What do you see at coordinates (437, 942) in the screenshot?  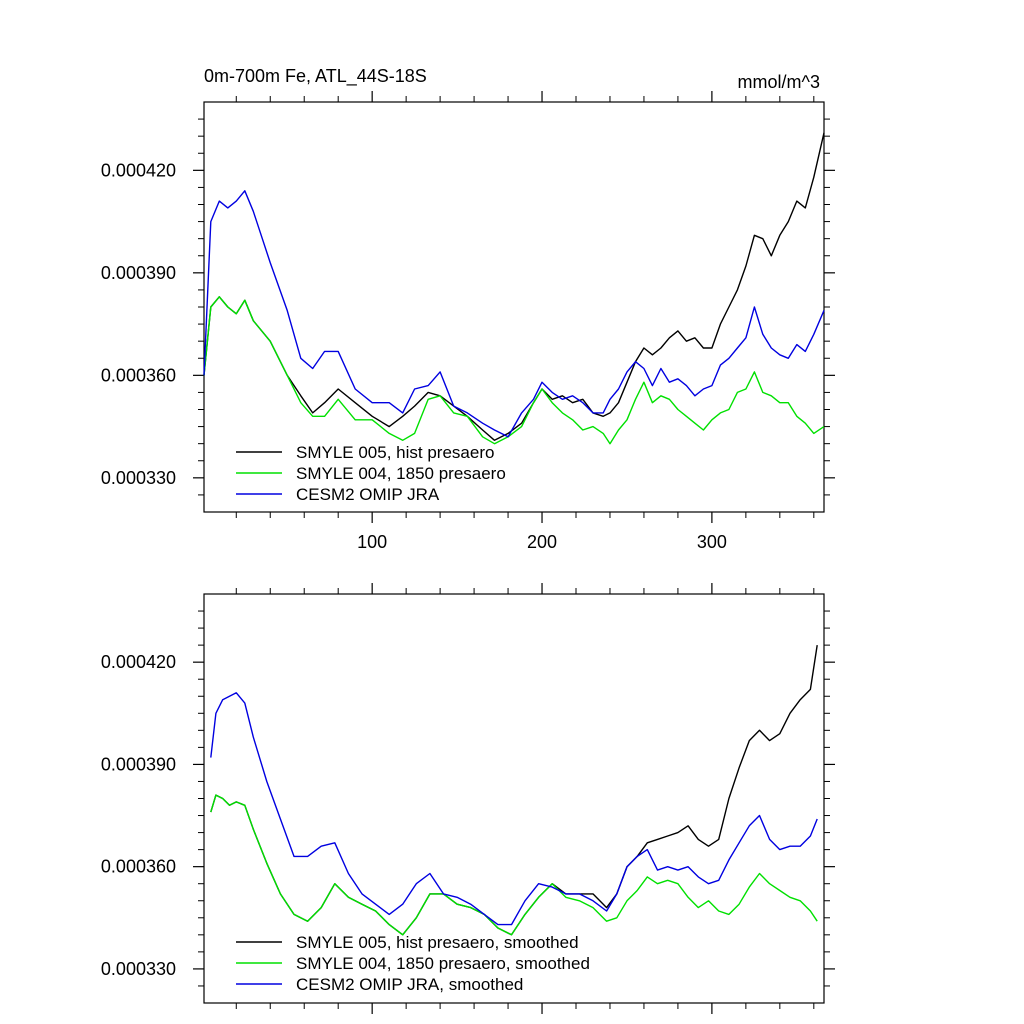 I see `bottom-legend-label-1: SMYLE 005, hist presaero, smoothed` at bounding box center [437, 942].